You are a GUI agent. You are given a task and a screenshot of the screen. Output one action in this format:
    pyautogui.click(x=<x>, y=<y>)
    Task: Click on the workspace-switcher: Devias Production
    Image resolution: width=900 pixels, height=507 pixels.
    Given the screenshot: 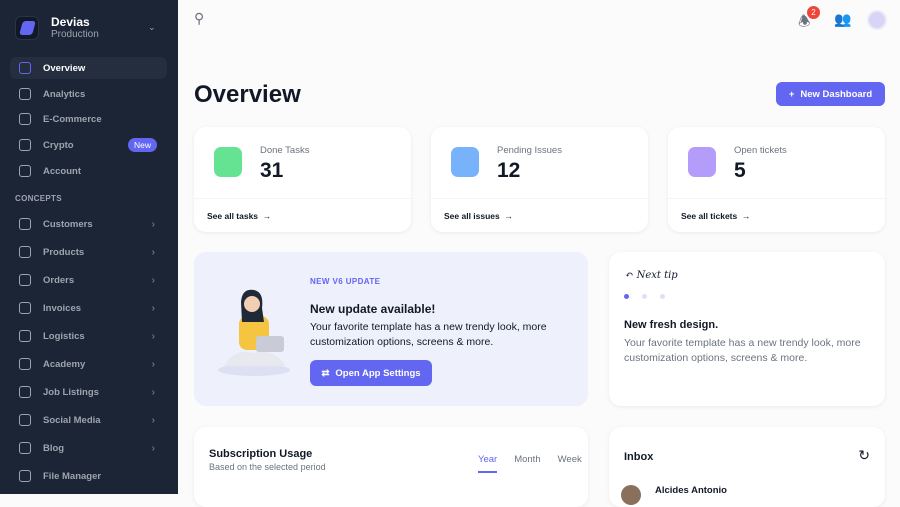 What is the action you would take?
    pyautogui.click(x=57, y=27)
    